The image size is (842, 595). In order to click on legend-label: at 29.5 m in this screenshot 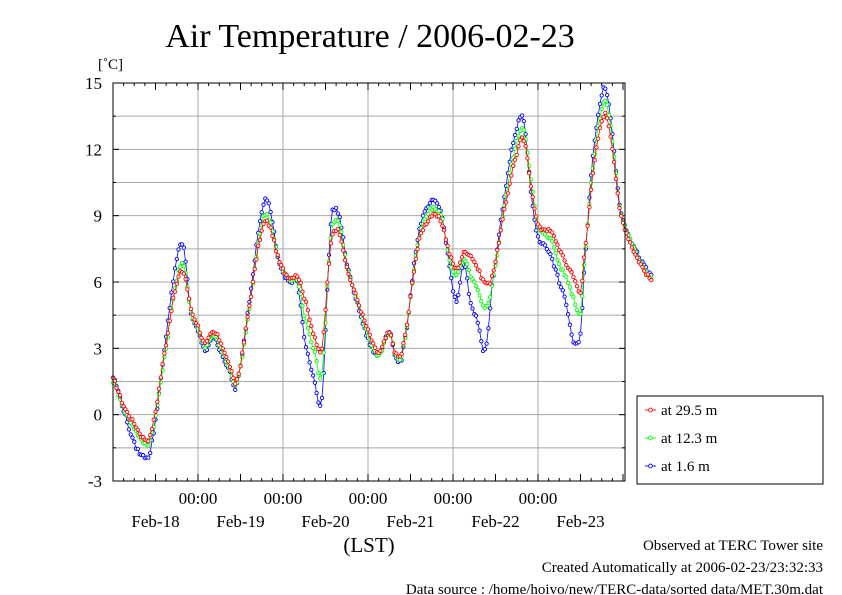, I will do `click(689, 411)`.